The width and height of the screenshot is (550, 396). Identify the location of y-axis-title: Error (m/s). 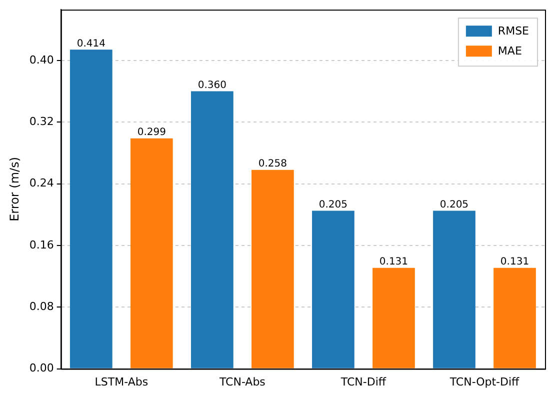
(14, 189).